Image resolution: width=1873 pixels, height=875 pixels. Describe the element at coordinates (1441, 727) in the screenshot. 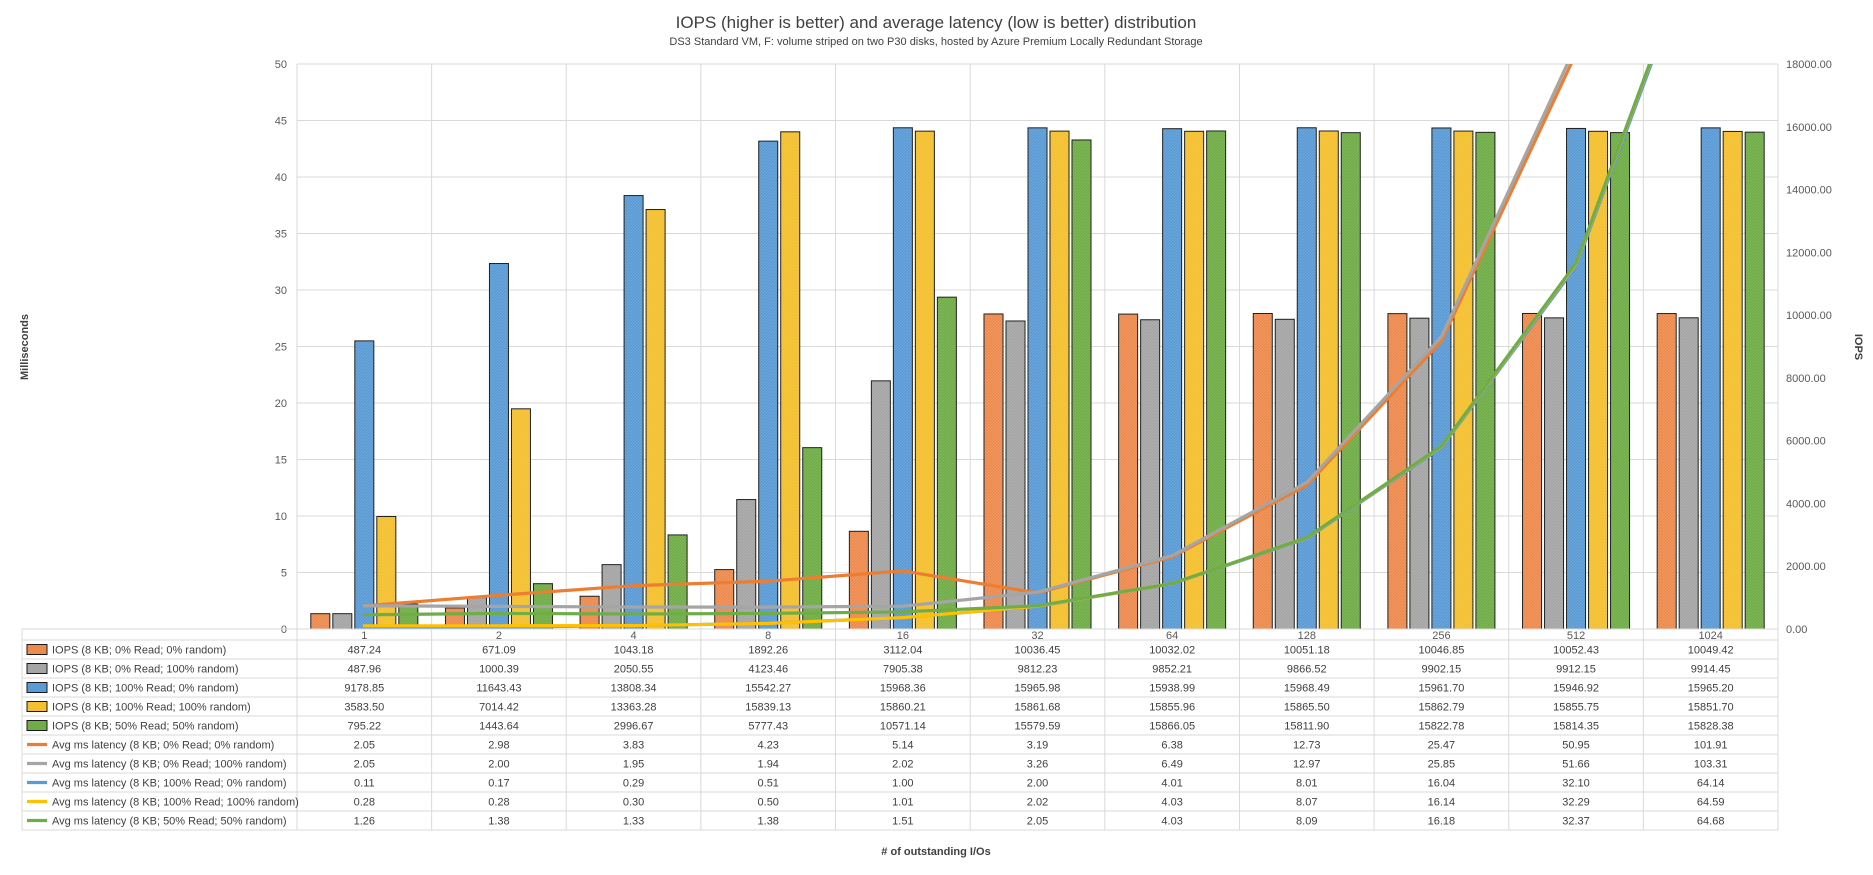

I see `table-cell: 15822.78` at that location.